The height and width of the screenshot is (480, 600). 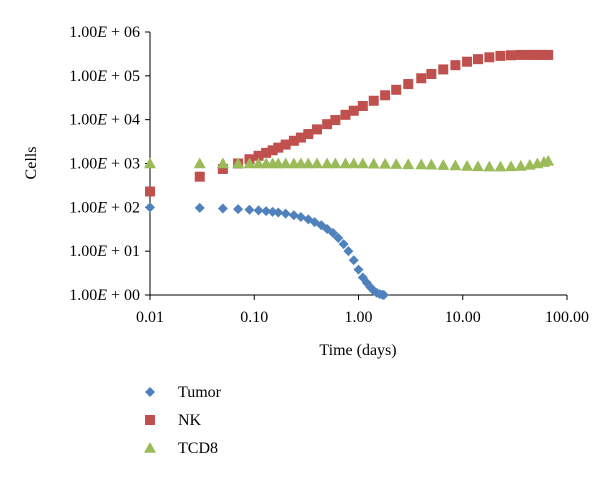 I want to click on y-tick-label-exponent: + 03, so click(x=123, y=164).